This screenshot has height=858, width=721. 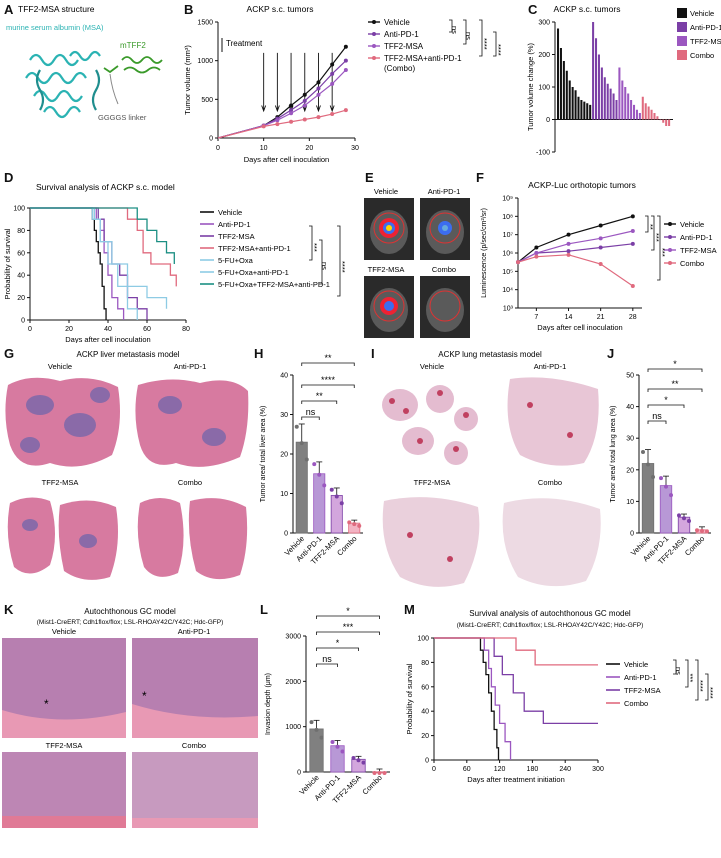 What do you see at coordinates (675, 384) in the screenshot?
I see `j-sig-3-label: **` at bounding box center [675, 384].